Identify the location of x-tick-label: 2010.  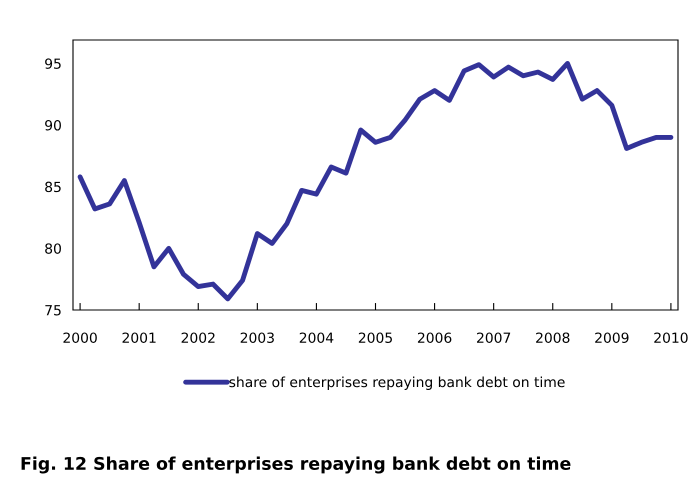
(671, 337).